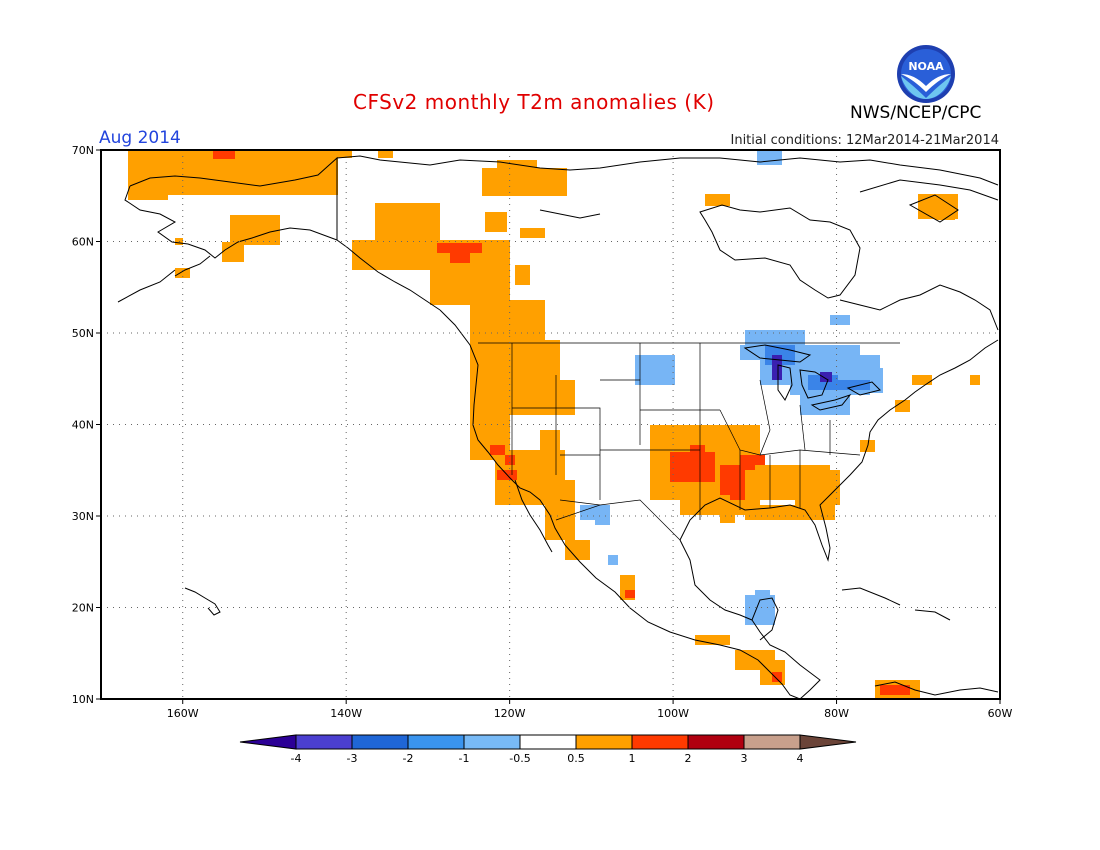  I want to click on noaa-logo-text: NOAA, so click(926, 66).